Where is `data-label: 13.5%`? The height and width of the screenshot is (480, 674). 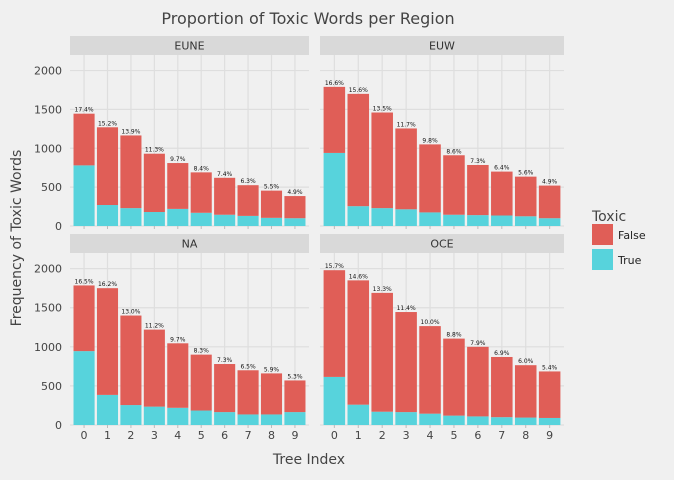
data-label: 13.5% is located at coordinates (382, 109).